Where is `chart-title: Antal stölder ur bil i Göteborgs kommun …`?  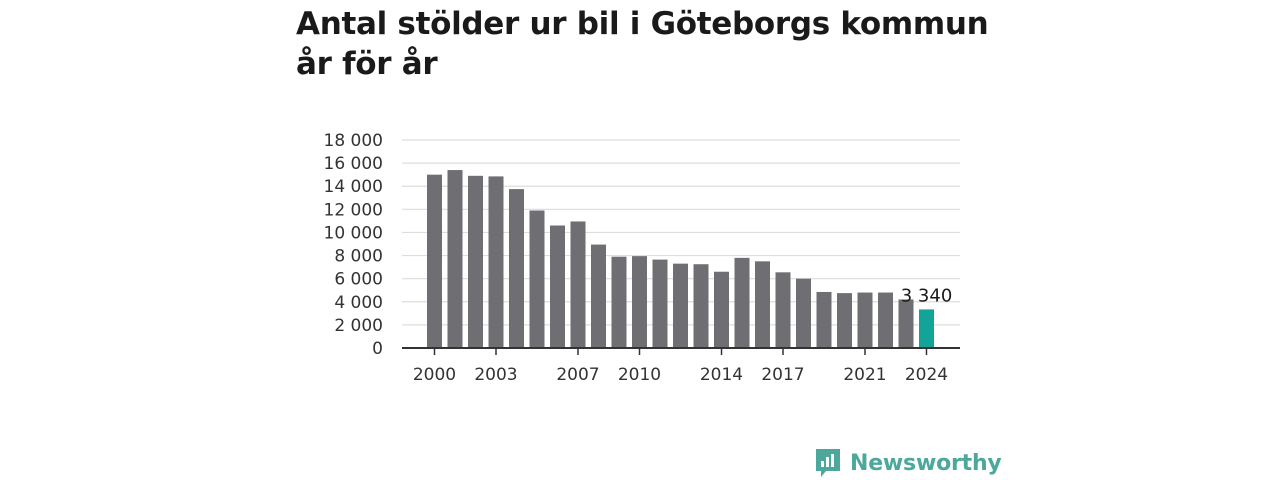 chart-title: Antal stölder ur bil i Göteborgs kommun … is located at coordinates (656, 44).